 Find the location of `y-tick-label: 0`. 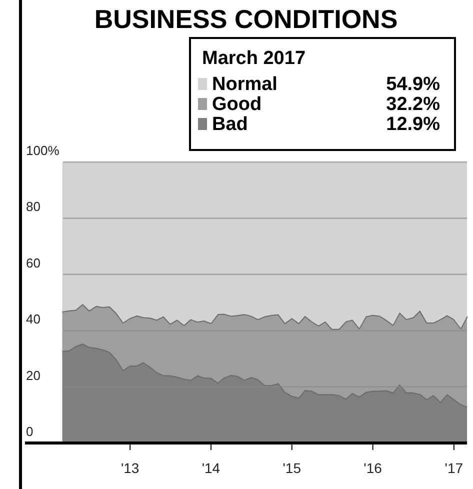

y-tick-label: 0 is located at coordinates (30, 431).